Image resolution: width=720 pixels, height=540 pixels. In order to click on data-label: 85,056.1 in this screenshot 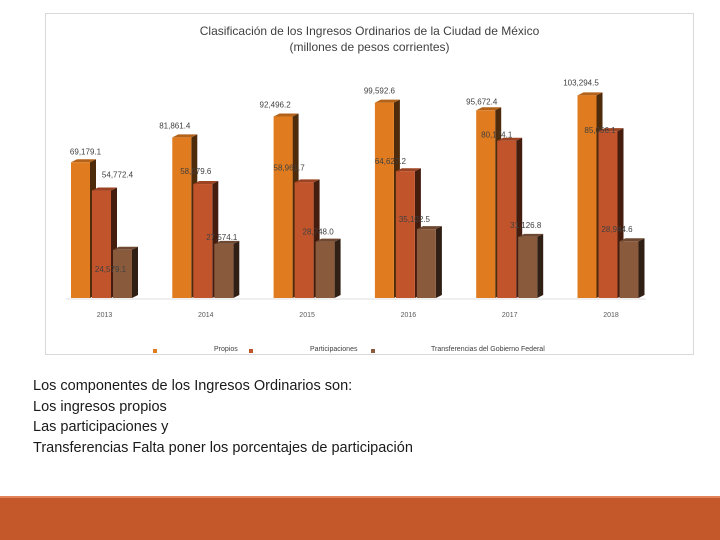, I will do `click(600, 130)`.